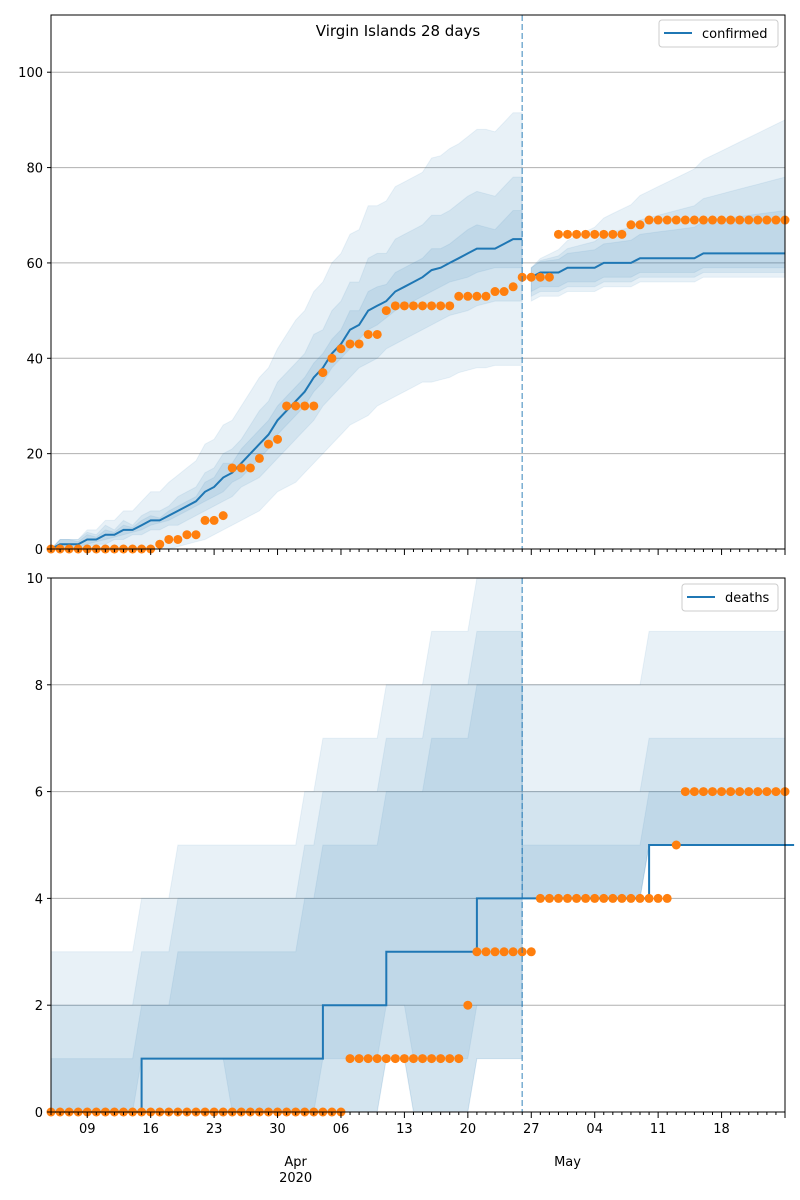 The image size is (800, 1200). Describe the element at coordinates (747, 598) in the screenshot. I see `deaths-legend-label: deaths` at that location.